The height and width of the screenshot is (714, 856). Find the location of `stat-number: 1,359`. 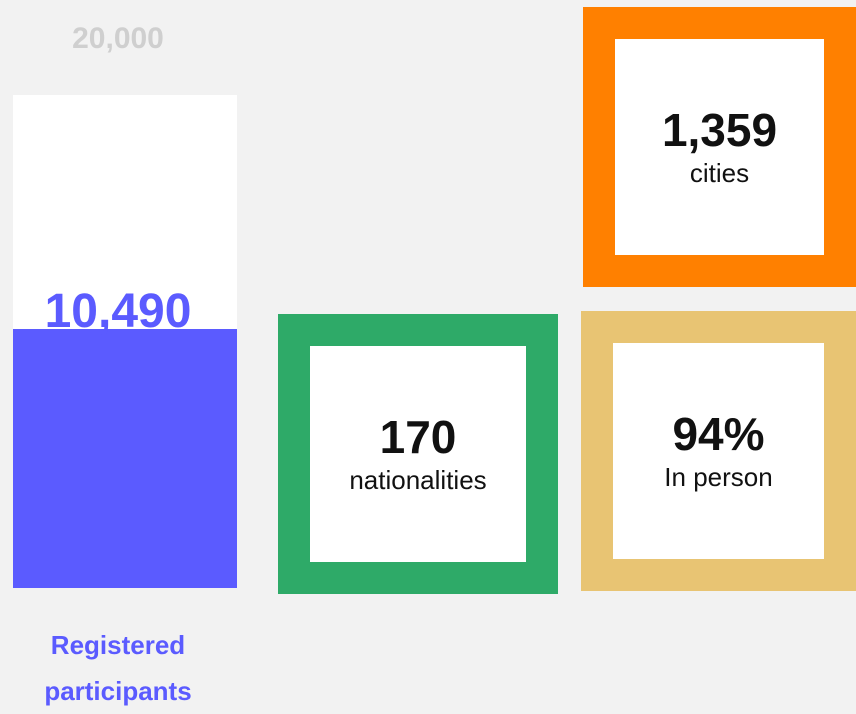

stat-number: 1,359 is located at coordinates (719, 130).